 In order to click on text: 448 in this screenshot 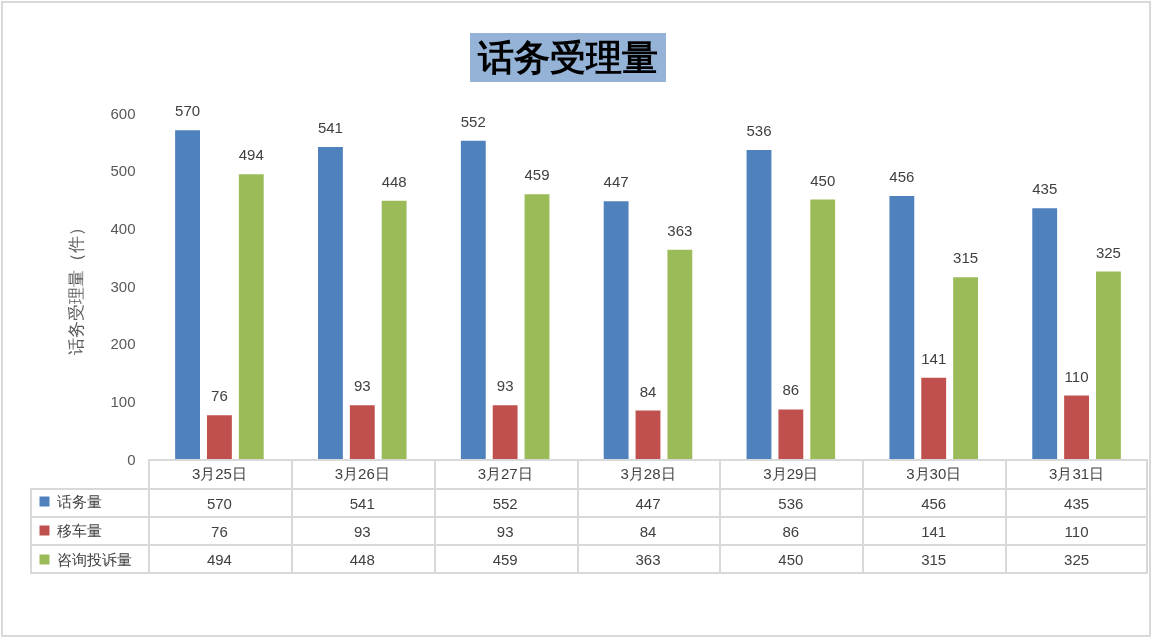, I will do `click(362, 559)`.